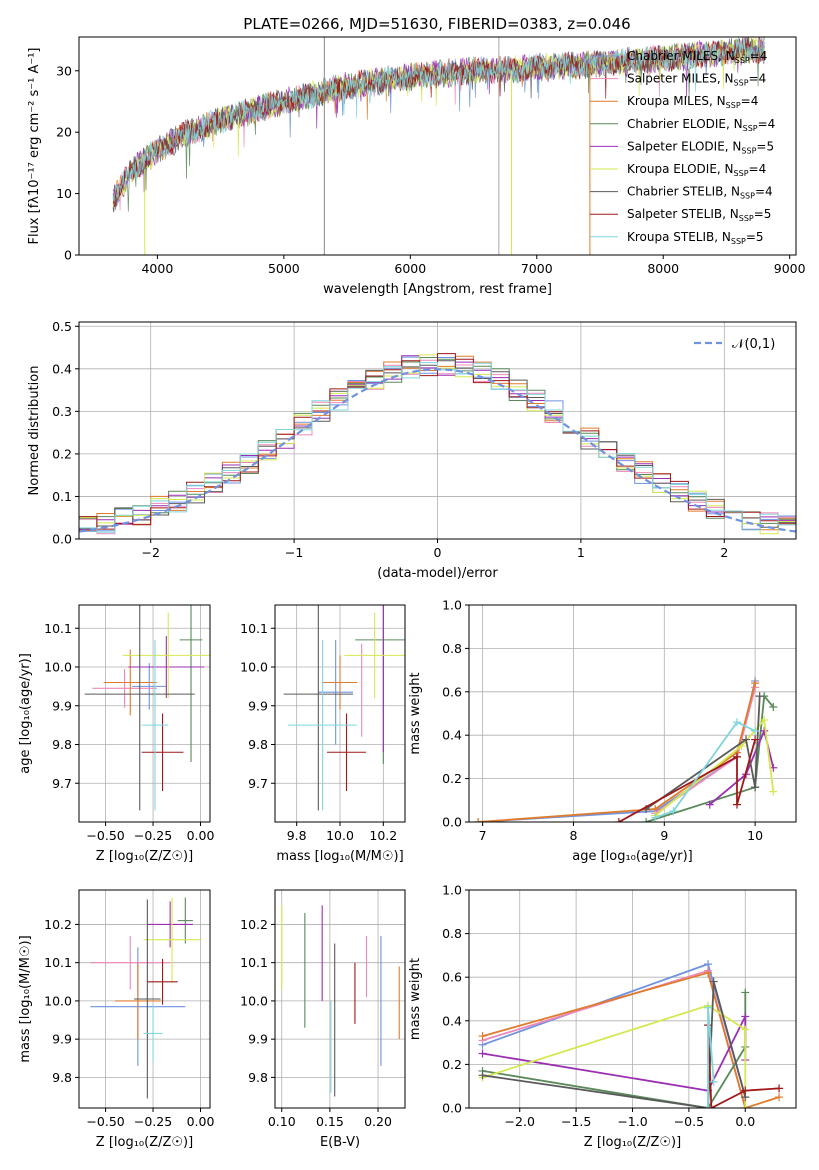 The height and width of the screenshot is (1170, 819). I want to click on y-tick-label: 1.0, so click(452, 605).